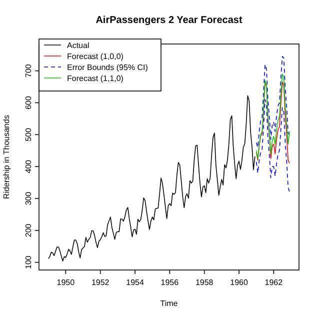 The height and width of the screenshot is (320, 320). I want to click on x-tick-label: 1960, so click(239, 282).